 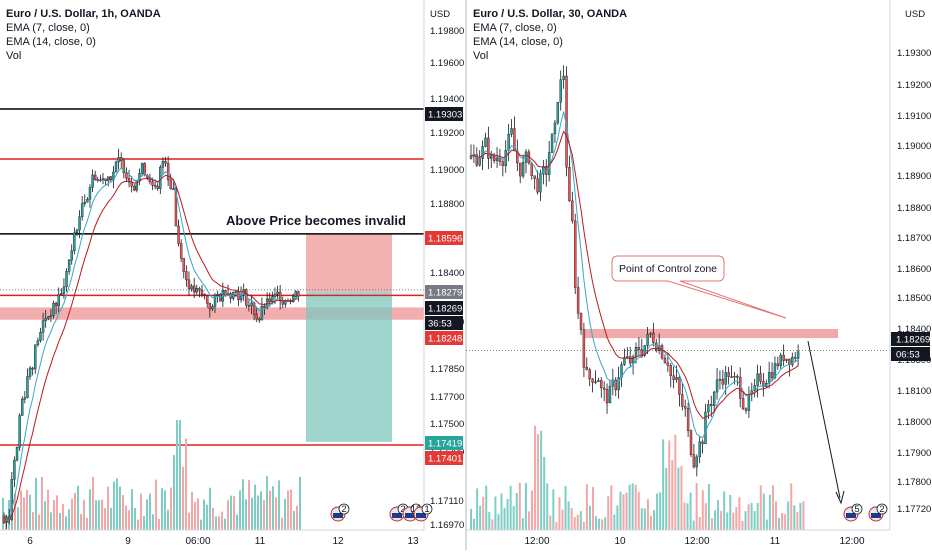 I want to click on right-ema7-label: EMA (7, close, 0), so click(x=515, y=28).